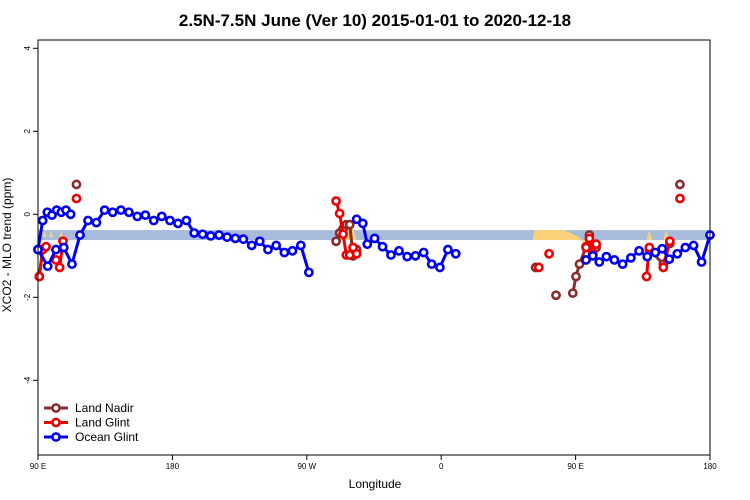 The width and height of the screenshot is (750, 500). Describe the element at coordinates (38, 466) in the screenshot. I see `x-tick-label-0: 90 E` at that location.